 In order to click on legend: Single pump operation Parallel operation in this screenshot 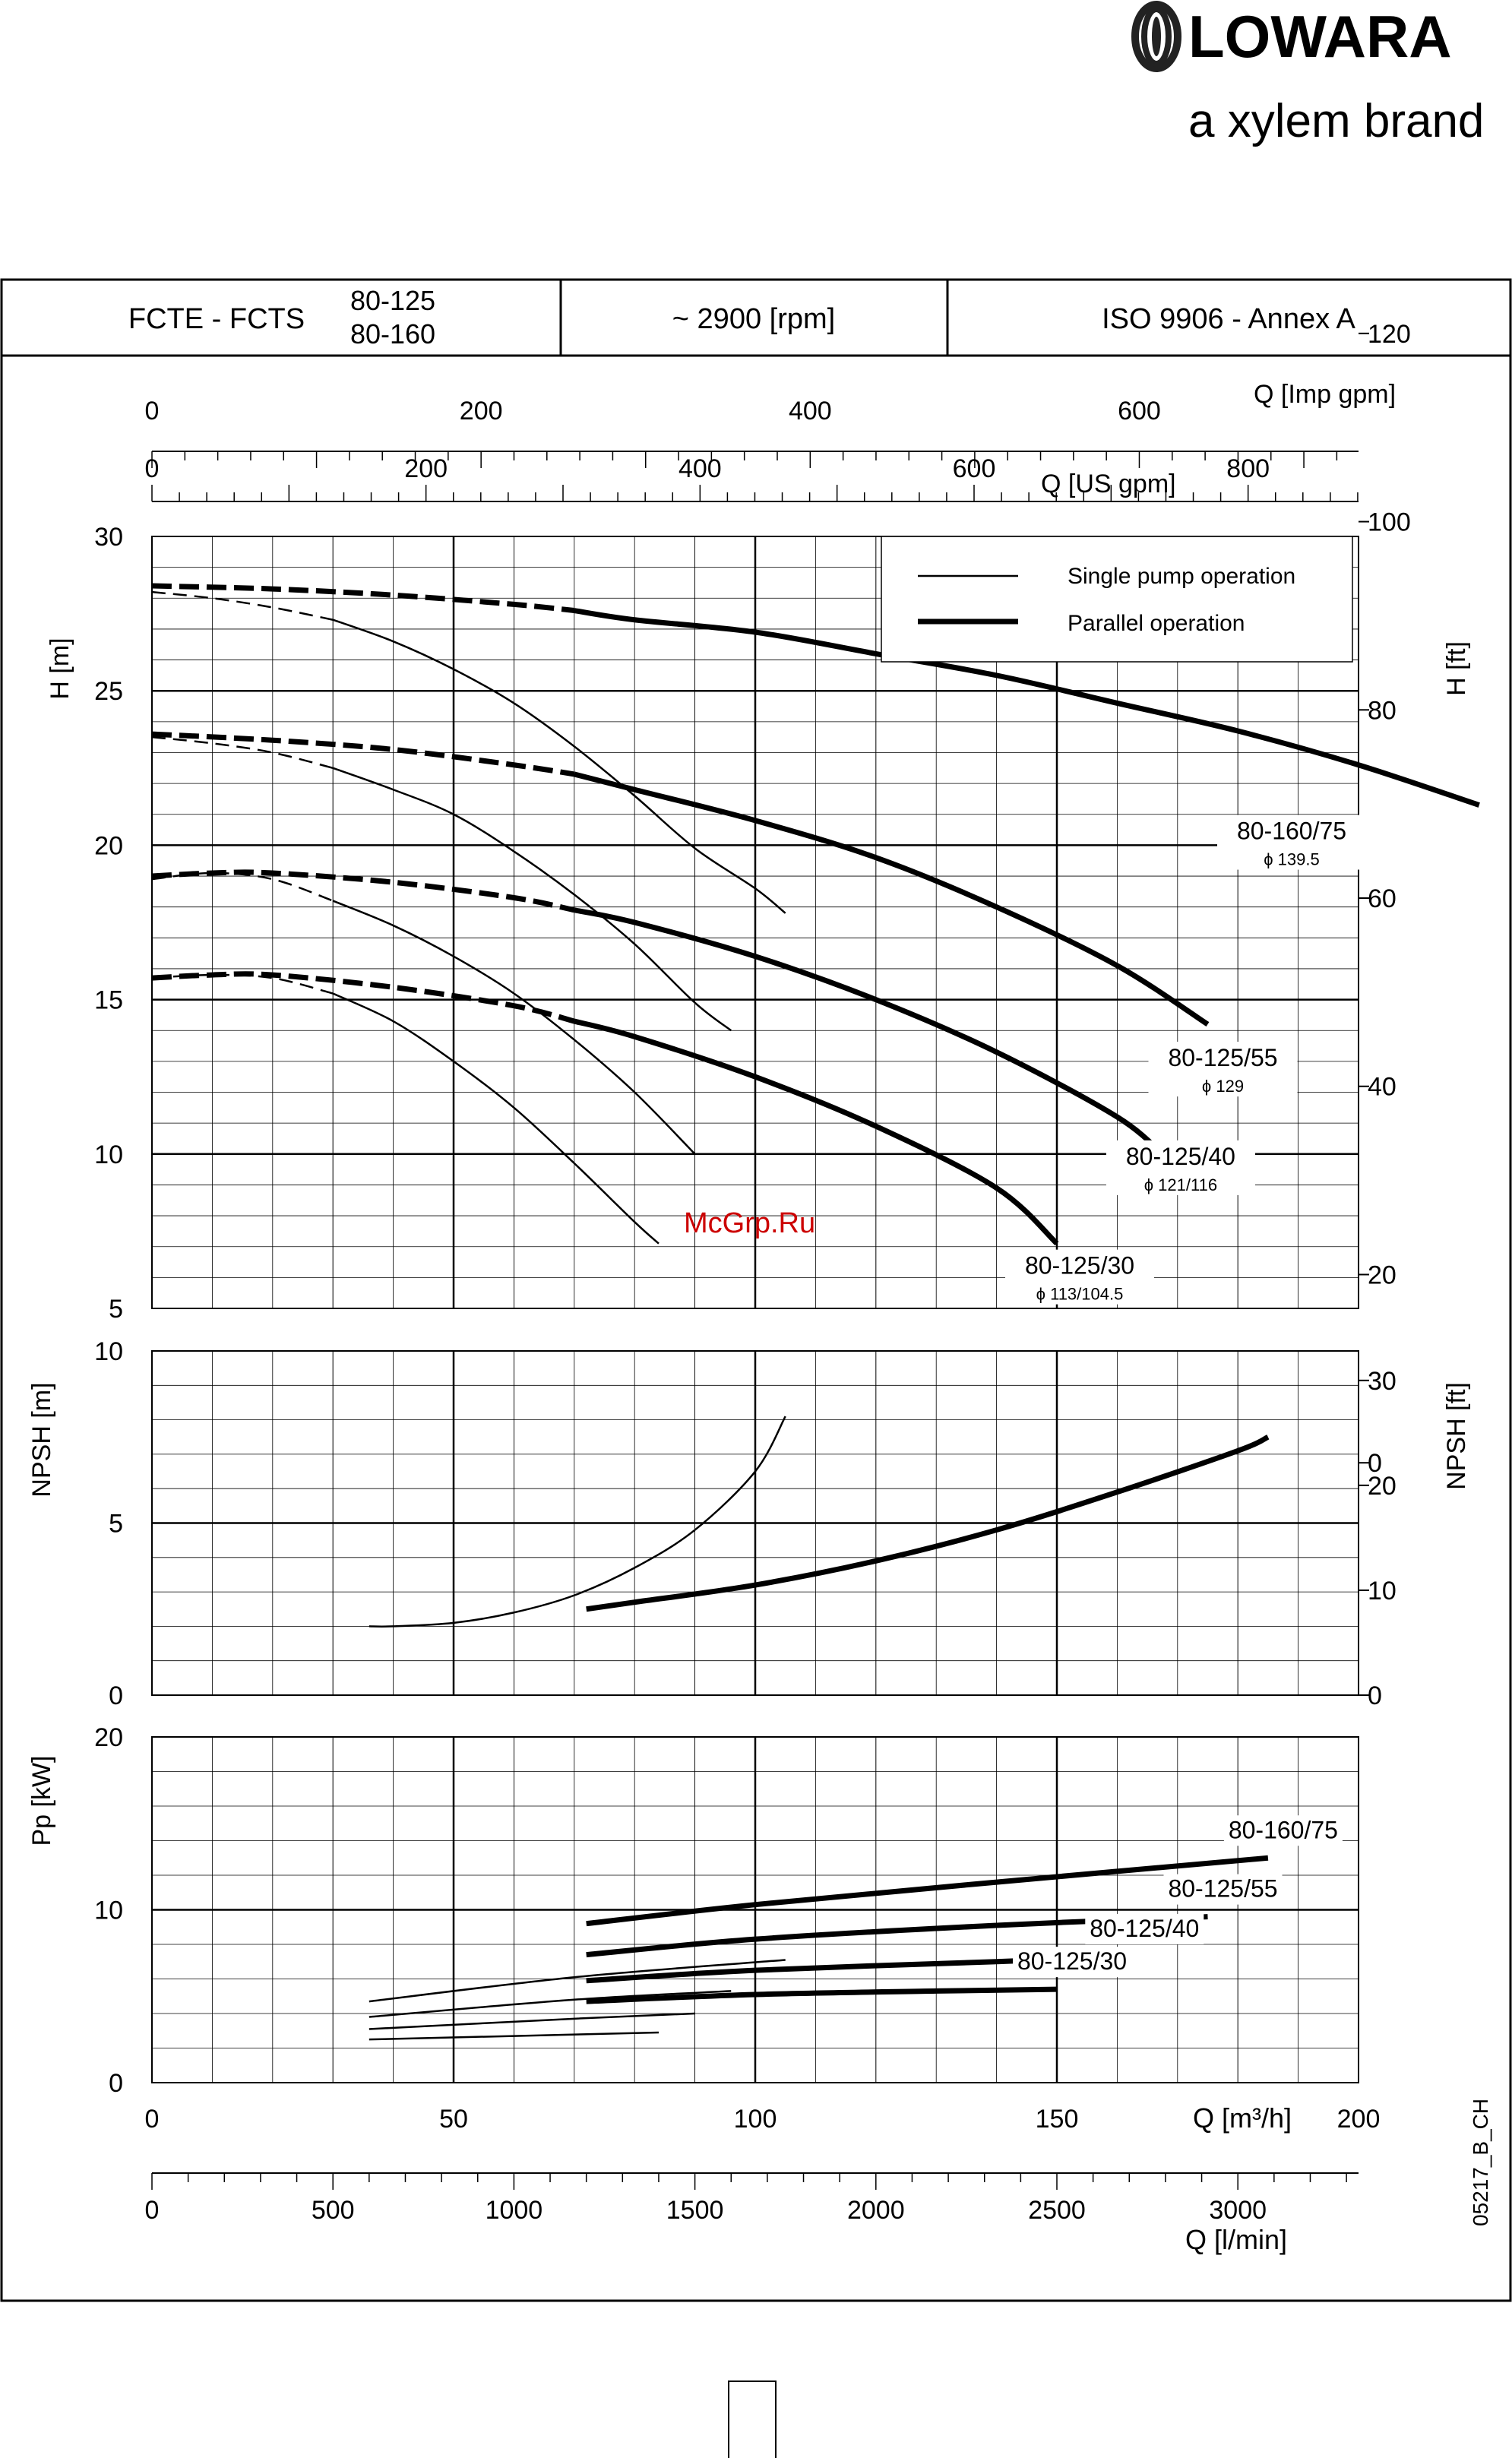, I will do `click(1117, 599)`.